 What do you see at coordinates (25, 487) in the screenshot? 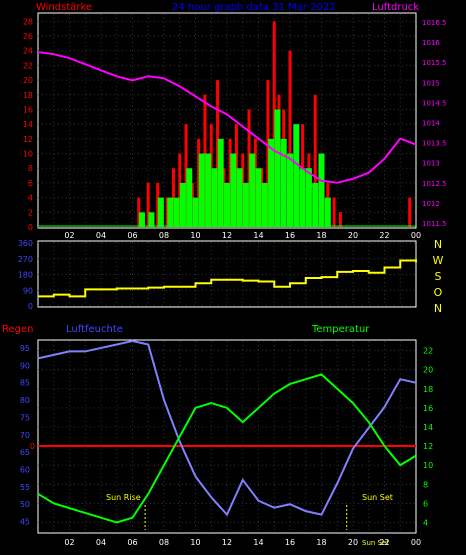
I see `humidity-tick-label: 55` at bounding box center [25, 487].